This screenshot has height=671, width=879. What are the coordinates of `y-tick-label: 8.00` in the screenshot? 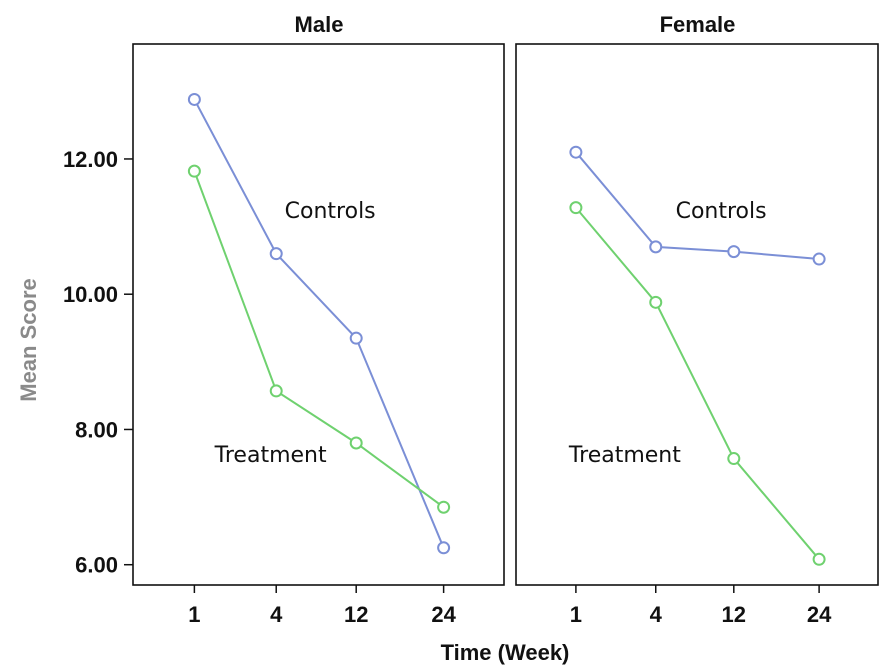 It's located at (96, 429).